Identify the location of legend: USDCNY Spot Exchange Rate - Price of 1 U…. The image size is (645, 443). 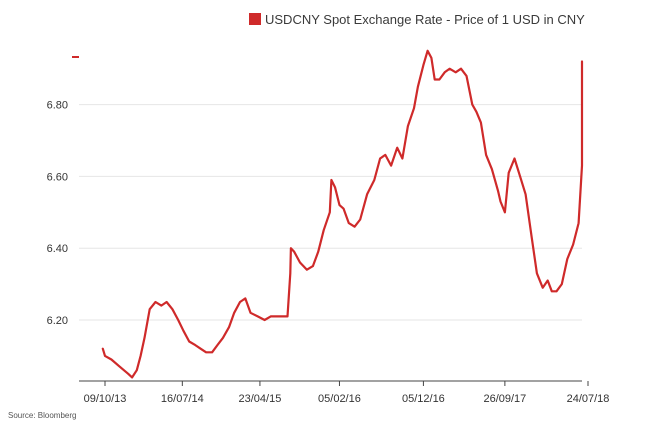
(417, 19).